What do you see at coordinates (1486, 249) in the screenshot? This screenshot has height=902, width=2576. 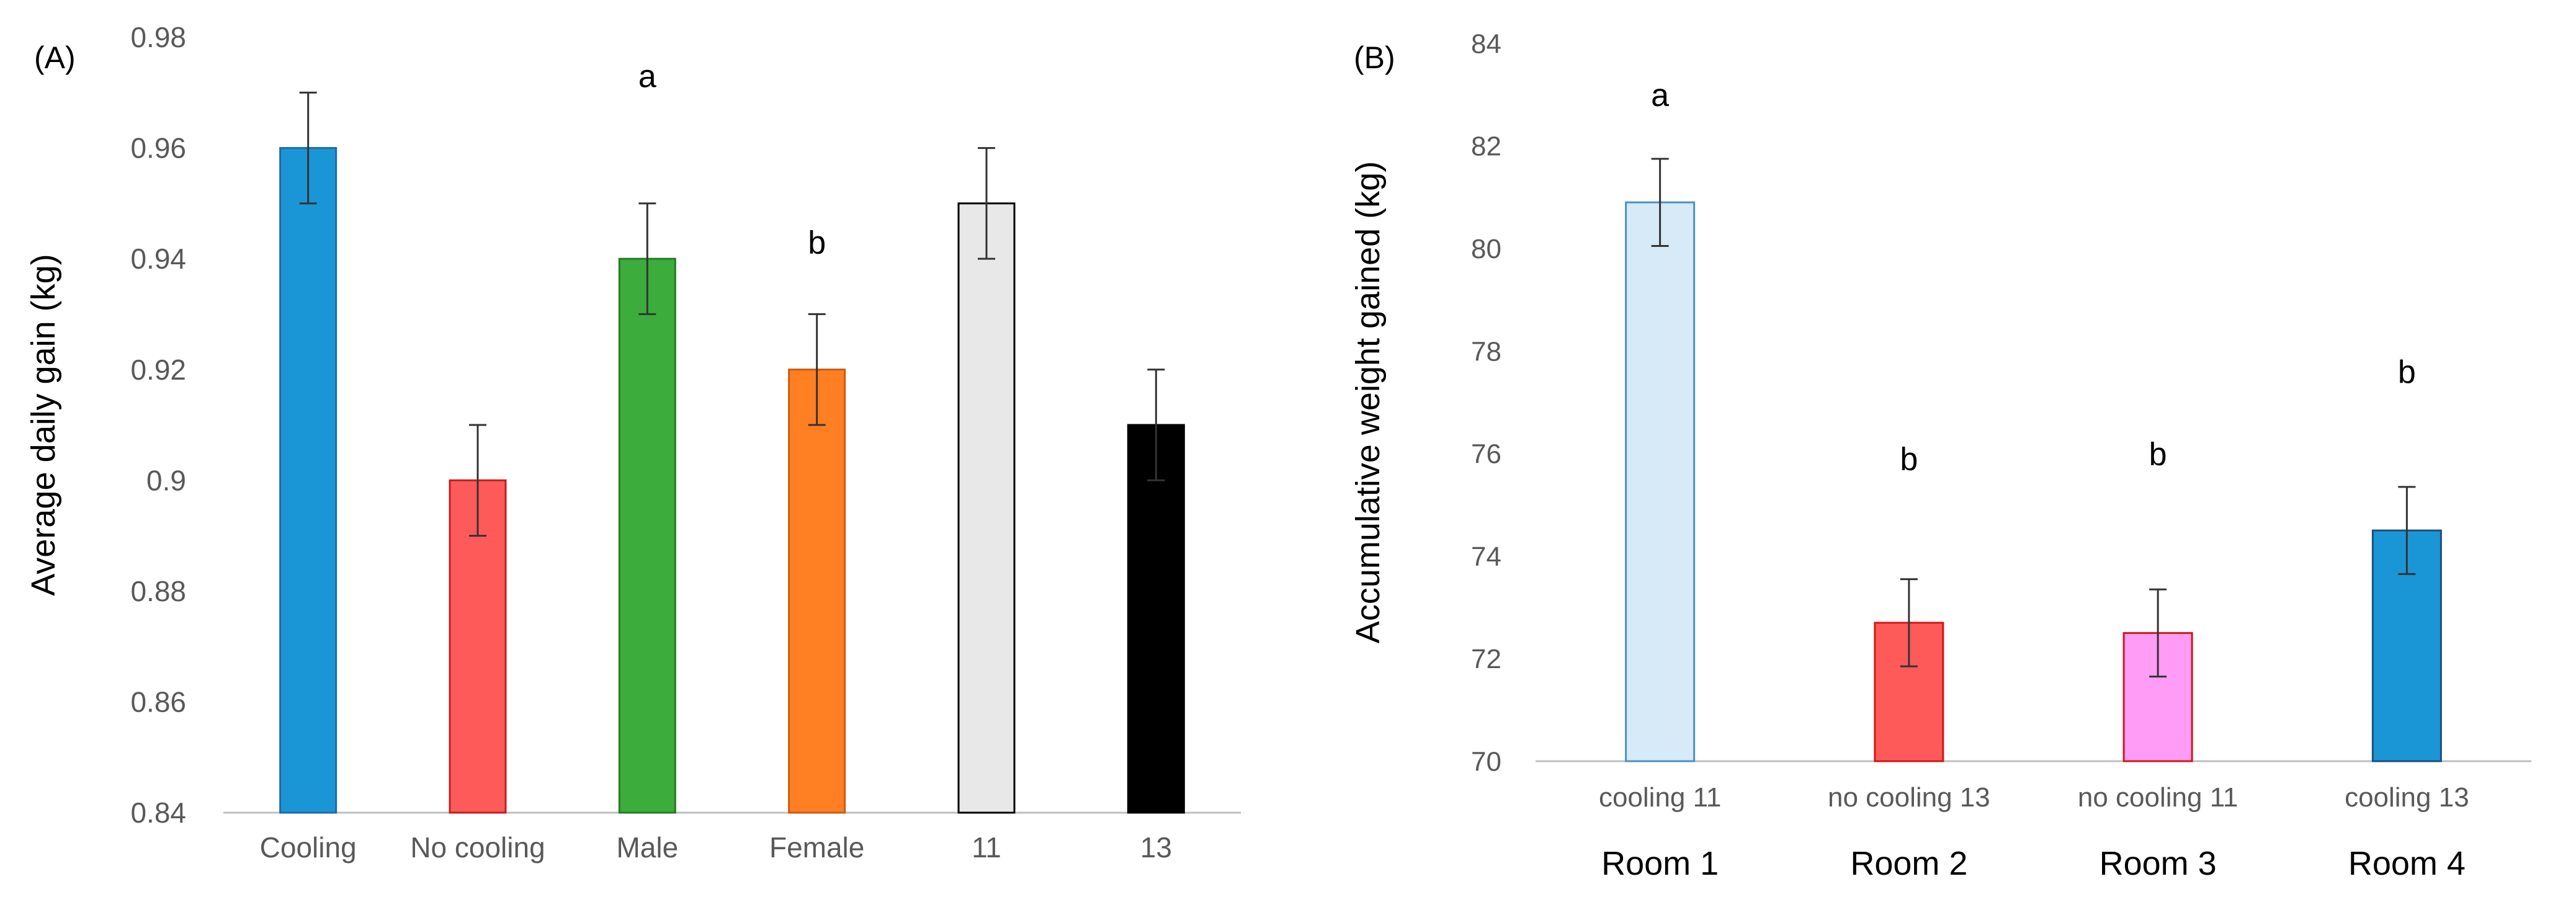 I see `y-tick-label: 80` at bounding box center [1486, 249].